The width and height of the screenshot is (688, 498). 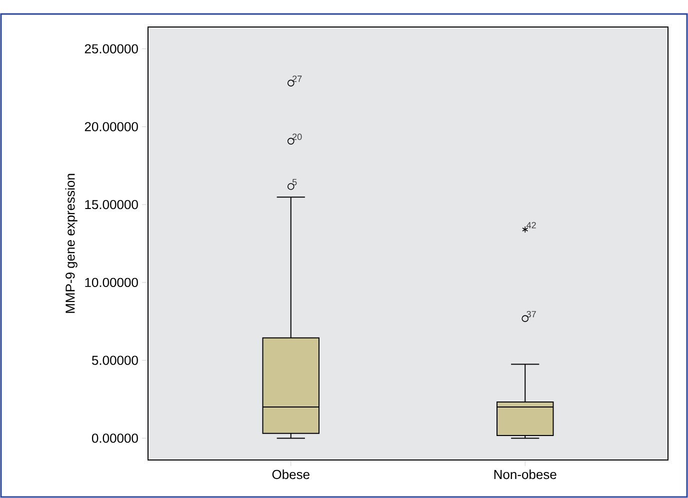 What do you see at coordinates (115, 360) in the screenshot?
I see `y-tick-label: 5.00000` at bounding box center [115, 360].